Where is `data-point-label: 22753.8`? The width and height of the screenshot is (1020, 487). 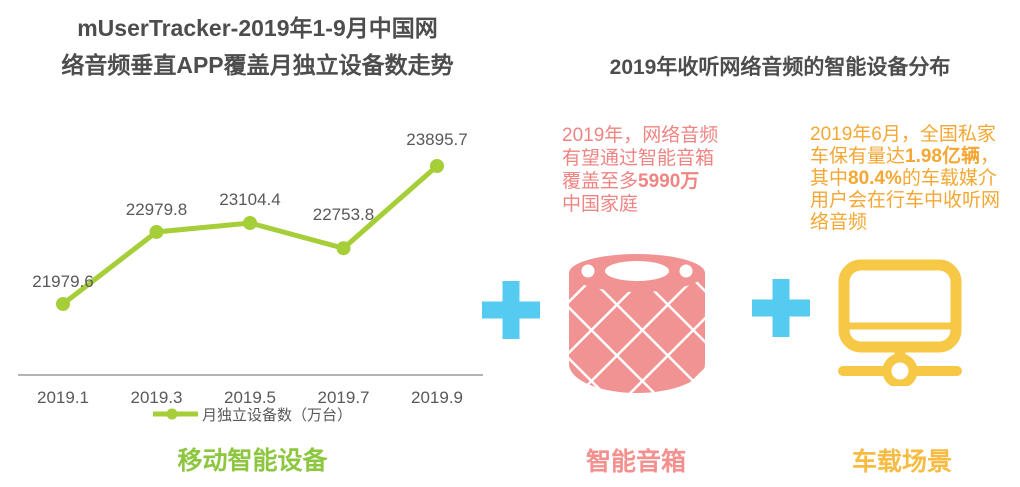 data-point-label: 22753.8 is located at coordinates (343, 214).